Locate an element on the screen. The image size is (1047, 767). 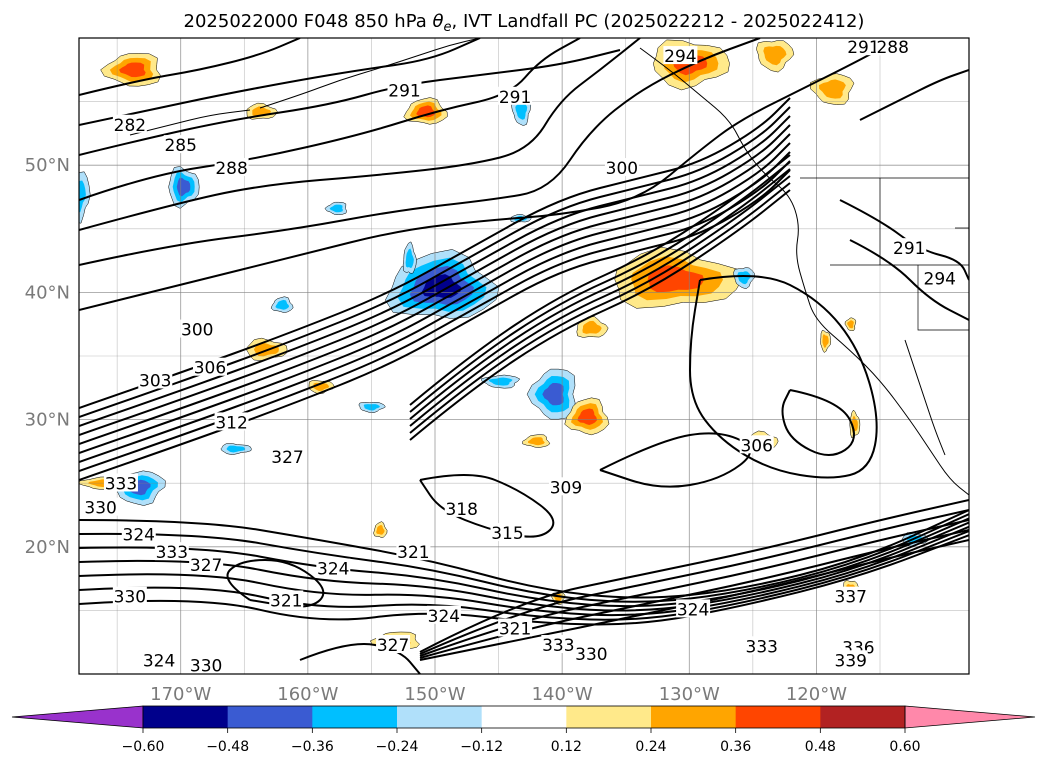
latitude-tick-label: 40°N is located at coordinates (47, 292).